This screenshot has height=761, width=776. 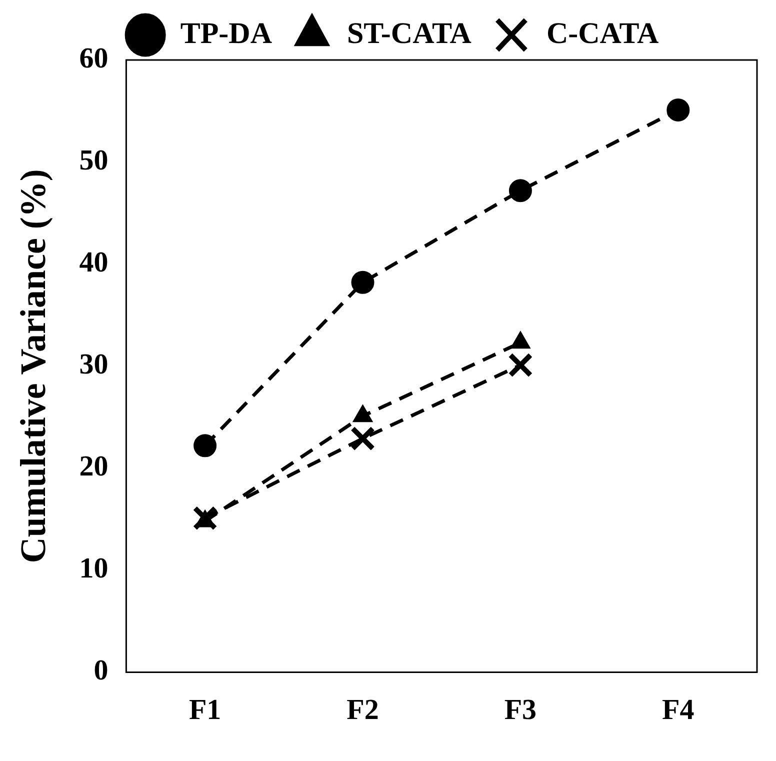 What do you see at coordinates (603, 33) in the screenshot?
I see `legend-label: C-CATA` at bounding box center [603, 33].